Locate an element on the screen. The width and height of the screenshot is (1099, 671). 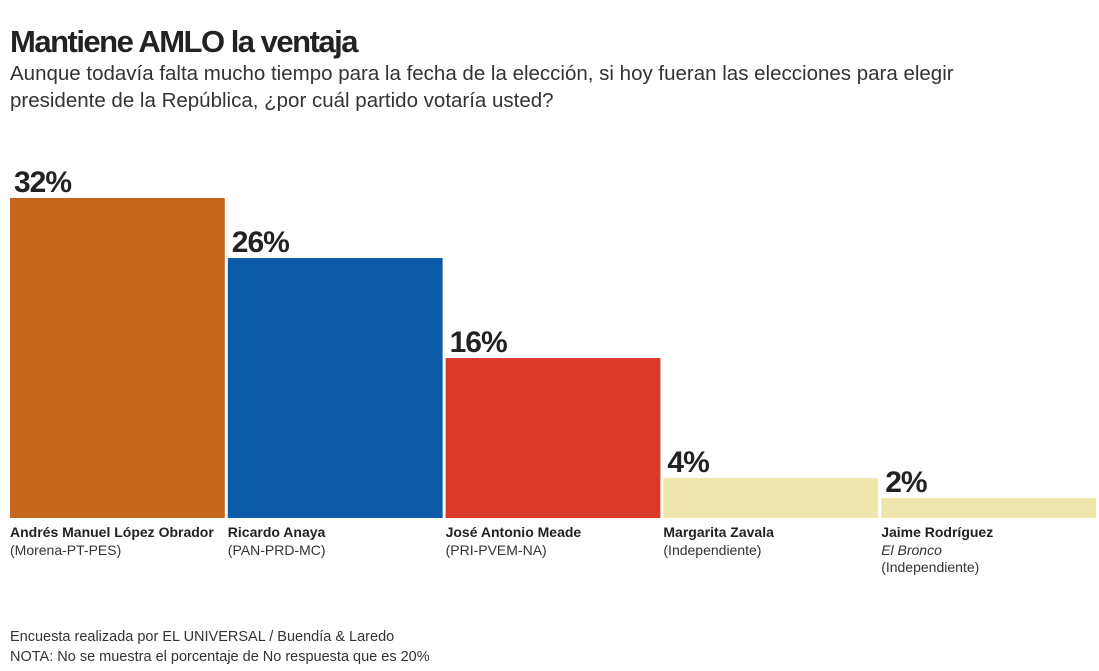
party: (Morena-PT-PES) is located at coordinates (65, 550).